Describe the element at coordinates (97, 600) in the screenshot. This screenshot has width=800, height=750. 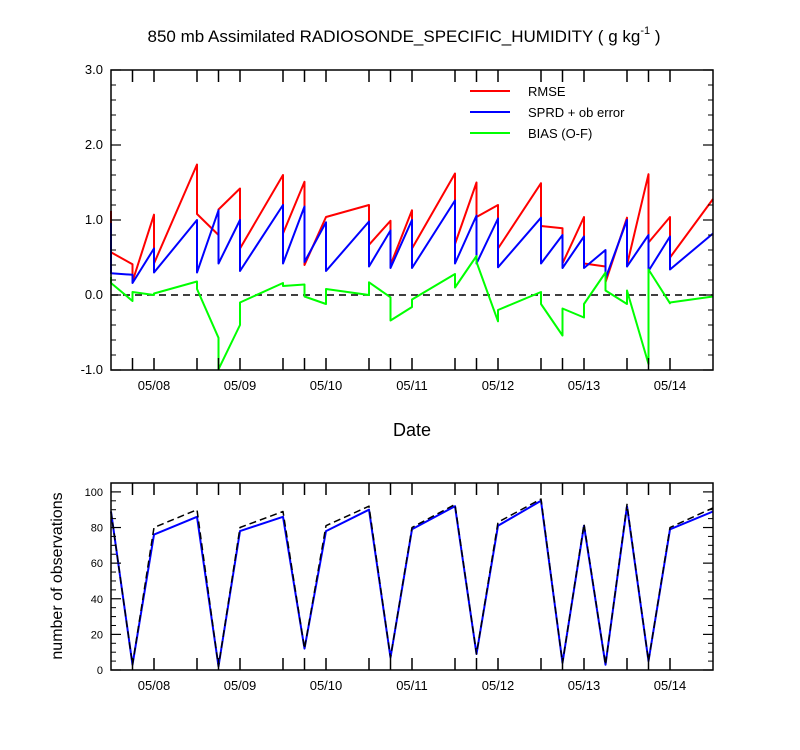
I see `y-tick-label: 40` at that location.